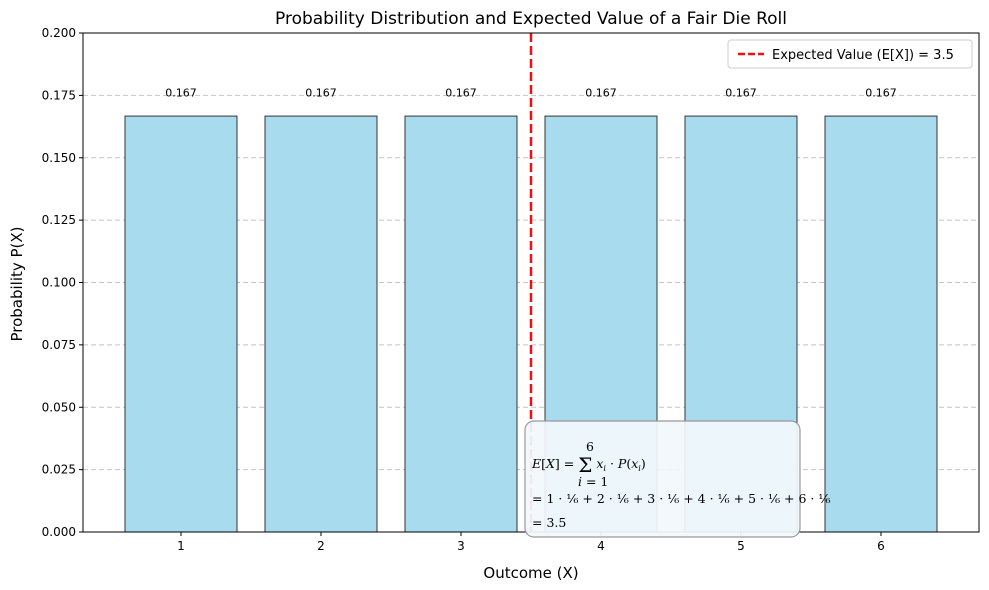 This screenshot has width=989, height=590. I want to click on y-tick-label: 0.200, so click(59, 33).